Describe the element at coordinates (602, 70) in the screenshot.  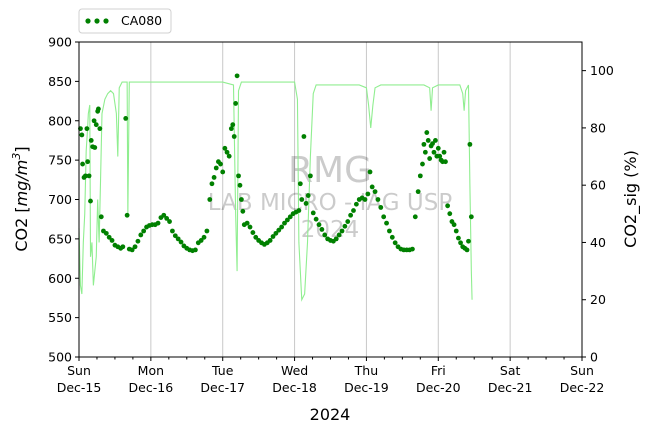
I see `y2-tick-label: 100` at that location.